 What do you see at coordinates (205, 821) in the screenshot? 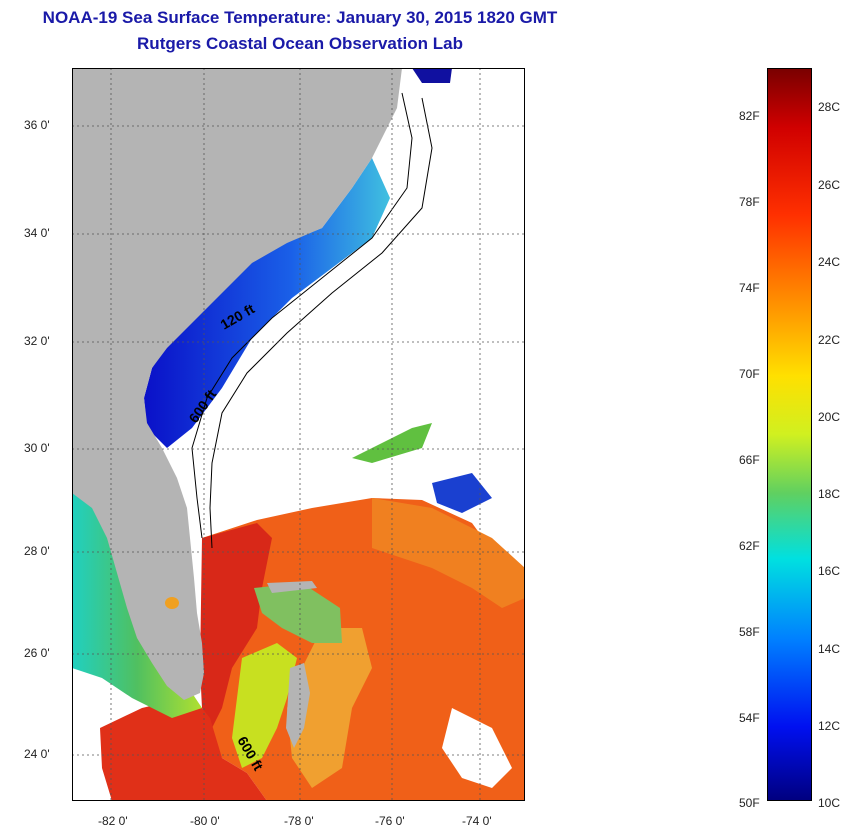
I see `lon-label: -80 0'` at bounding box center [205, 821].